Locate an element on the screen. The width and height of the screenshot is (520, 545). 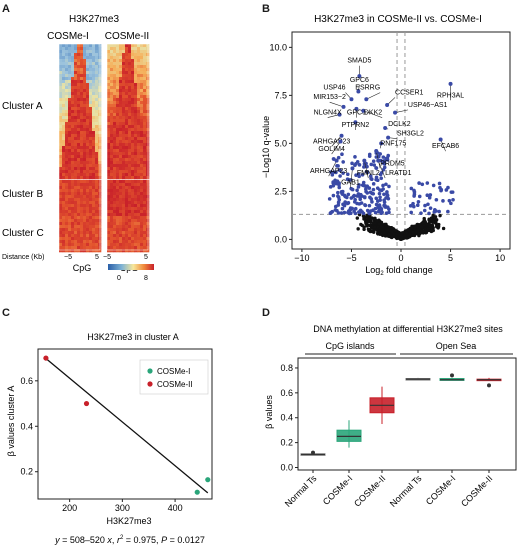
volcano-title: H3K27me3 in COSMe-II vs. COSMe-I is located at coordinates (398, 19).